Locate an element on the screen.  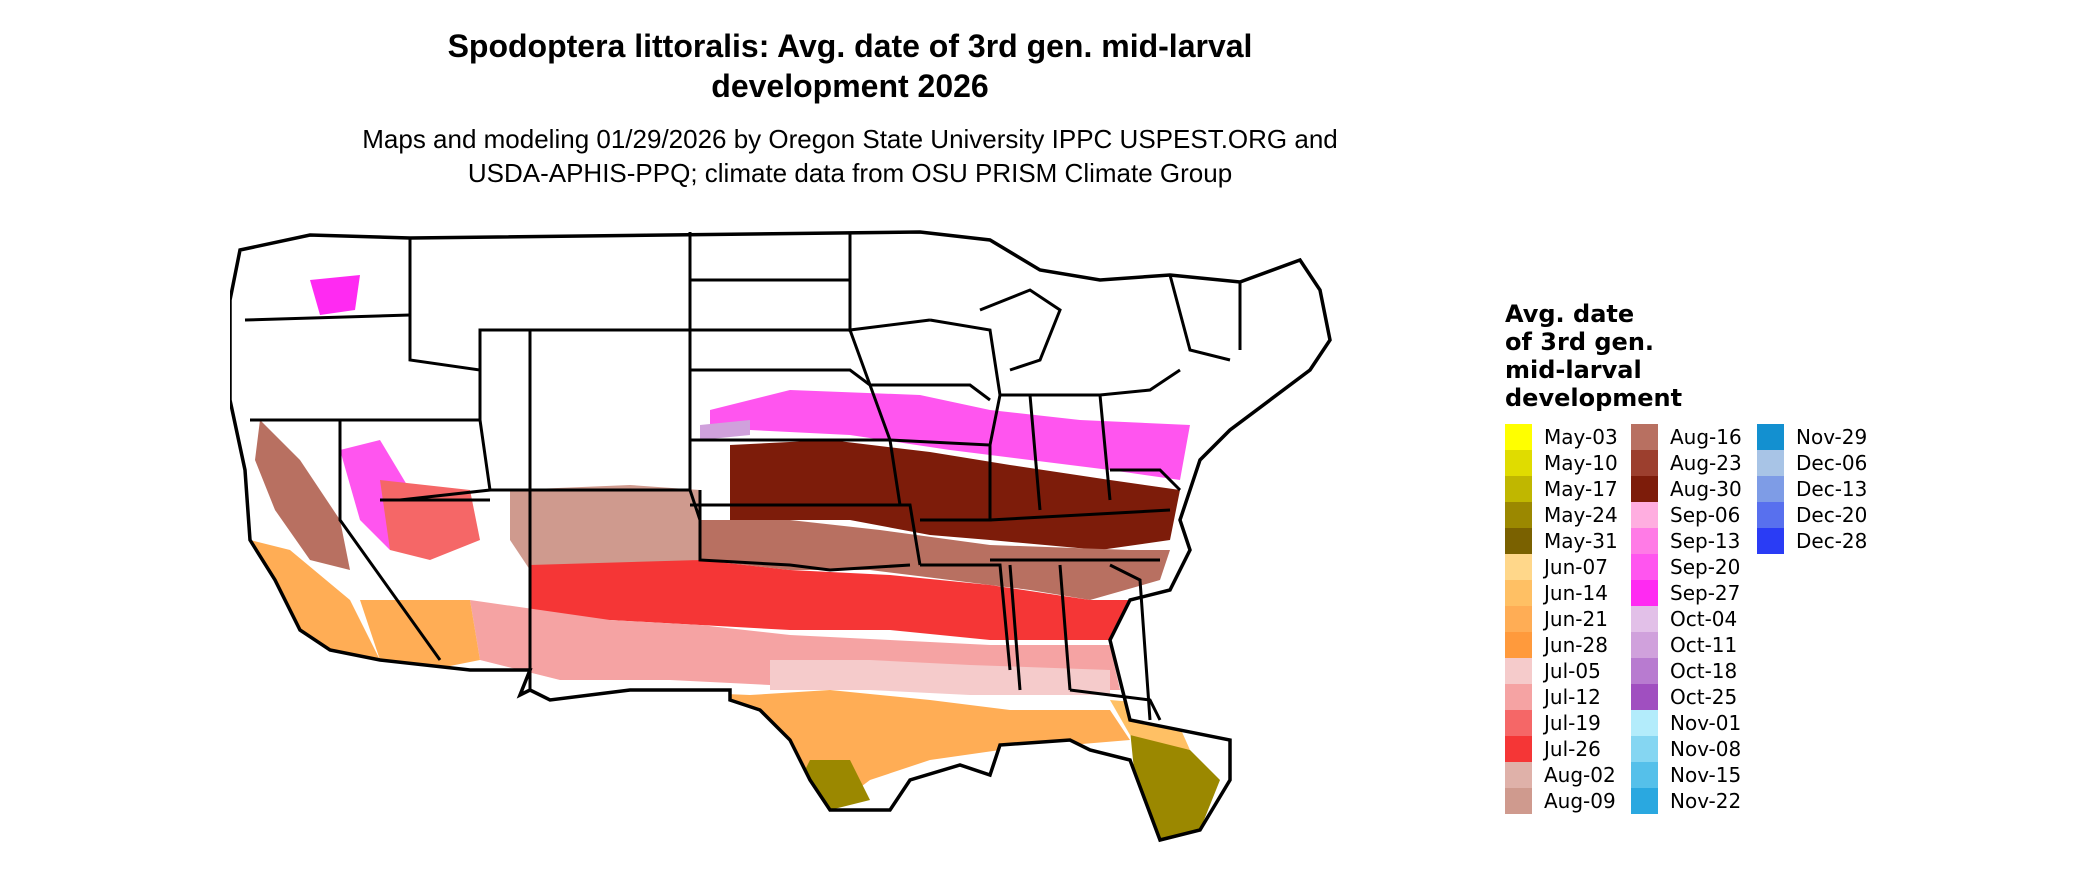
legend-item: Dec-28 is located at coordinates (1820, 541).